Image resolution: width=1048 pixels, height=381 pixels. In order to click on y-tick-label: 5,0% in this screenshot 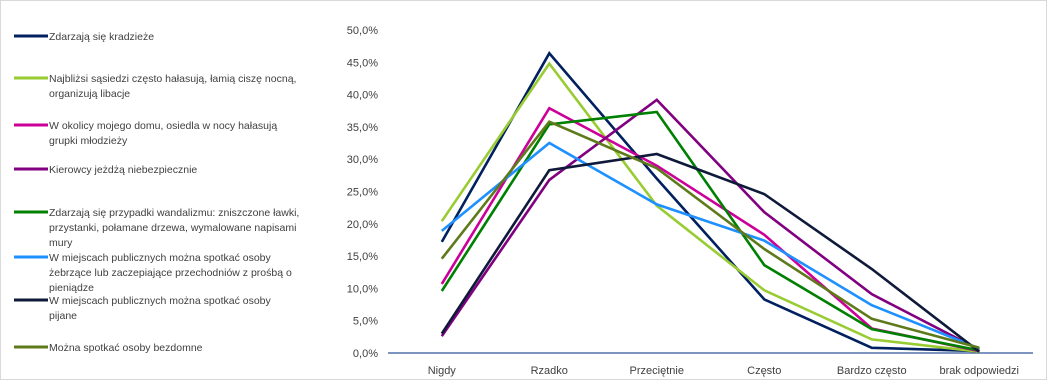, I will do `click(365, 322)`.